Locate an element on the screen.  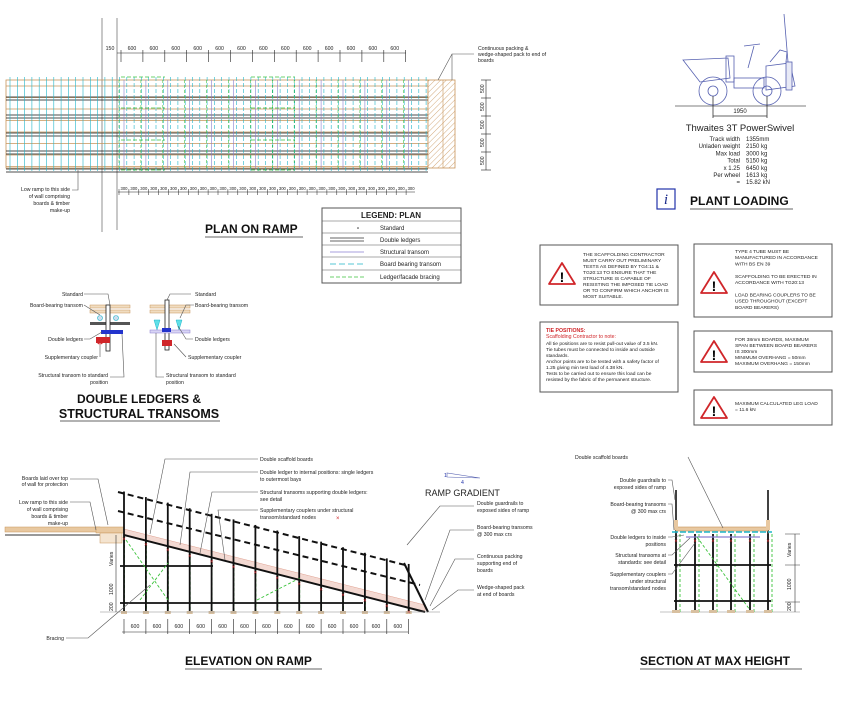
warning-icon is located at coordinates (714, 351).